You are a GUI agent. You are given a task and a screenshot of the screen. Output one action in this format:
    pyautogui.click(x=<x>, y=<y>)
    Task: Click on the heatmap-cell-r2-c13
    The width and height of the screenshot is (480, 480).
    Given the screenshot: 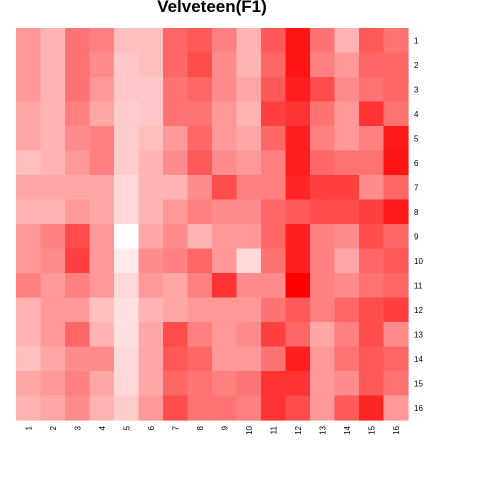 What is the action you would take?
    pyautogui.click(x=323, y=65)
    